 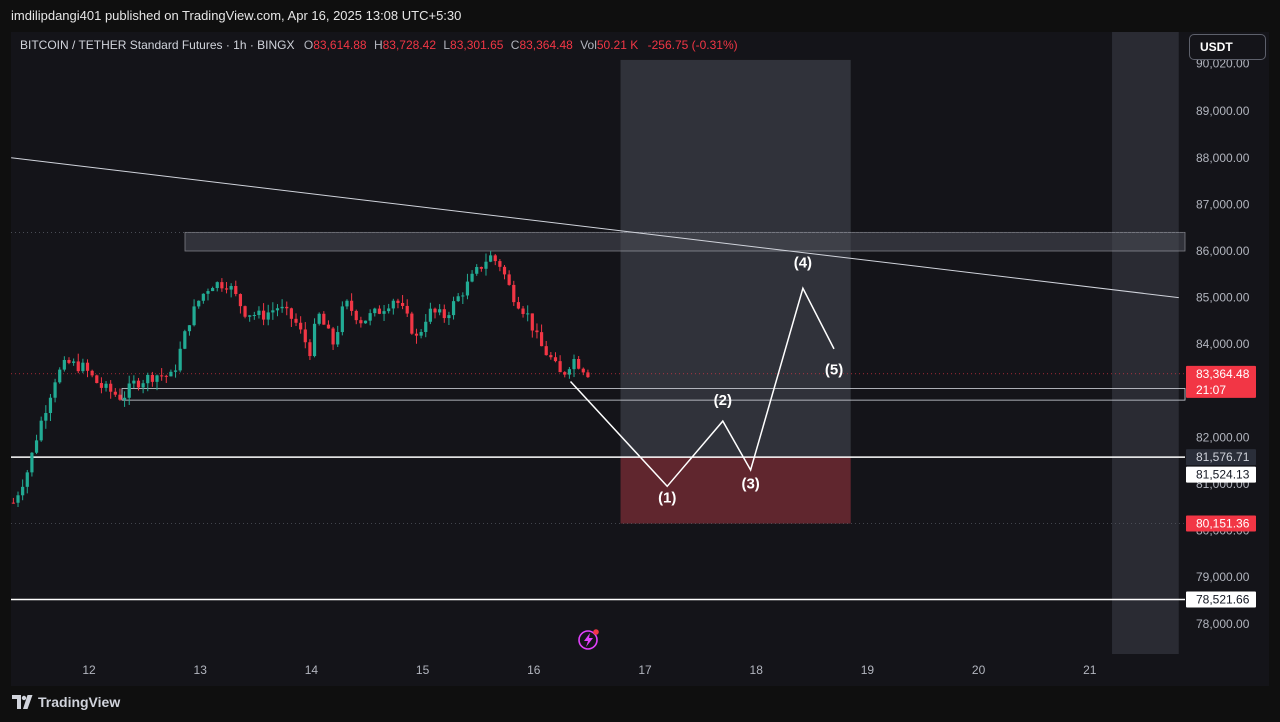 I want to click on stop-label-box, so click(x=1221, y=523).